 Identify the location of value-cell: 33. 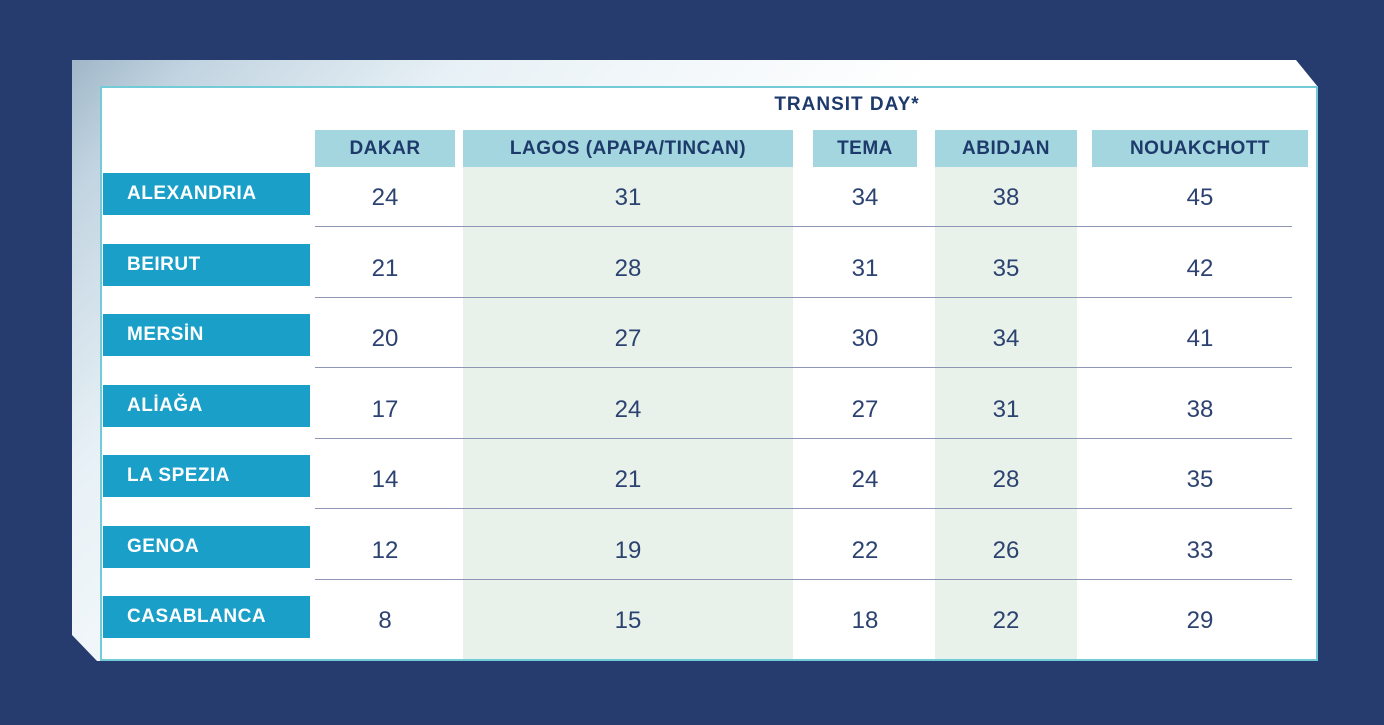
(1200, 550).